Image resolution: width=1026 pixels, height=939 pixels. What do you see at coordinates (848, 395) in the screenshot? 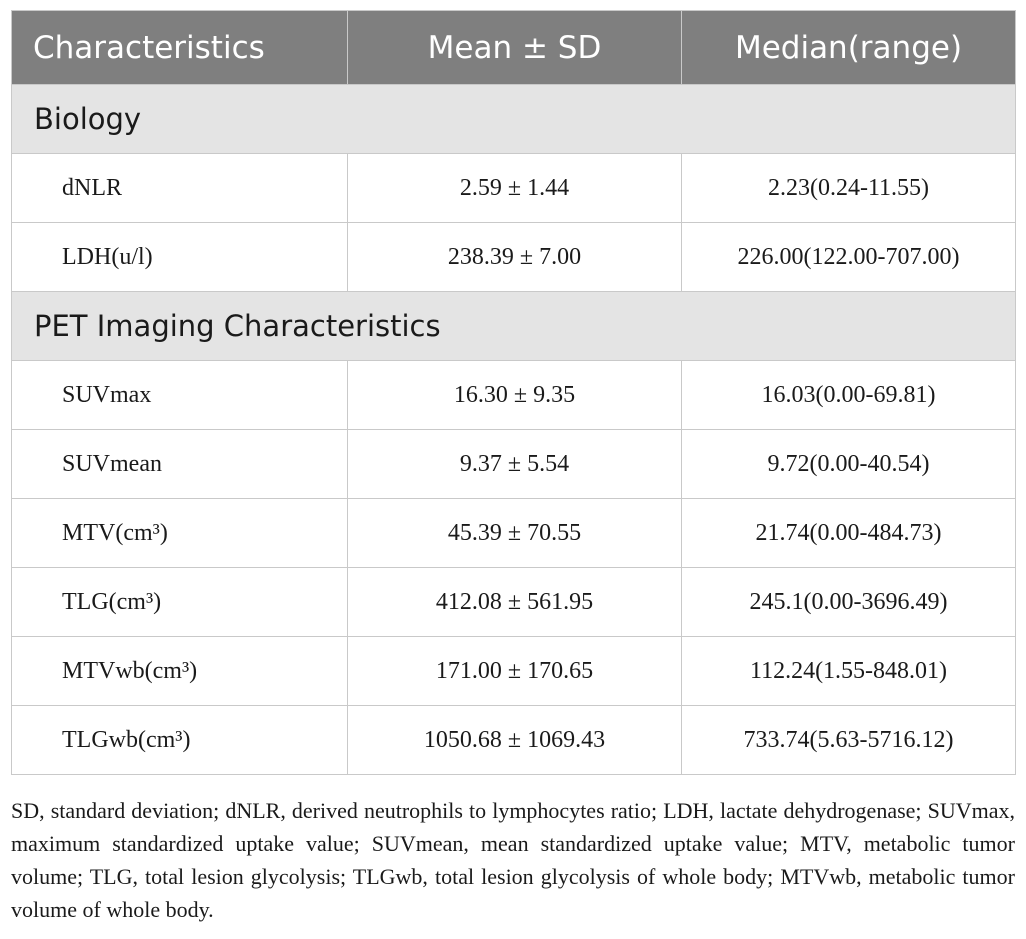
I see `row-median-range: 16.03(0.00-69.81)` at bounding box center [848, 395].